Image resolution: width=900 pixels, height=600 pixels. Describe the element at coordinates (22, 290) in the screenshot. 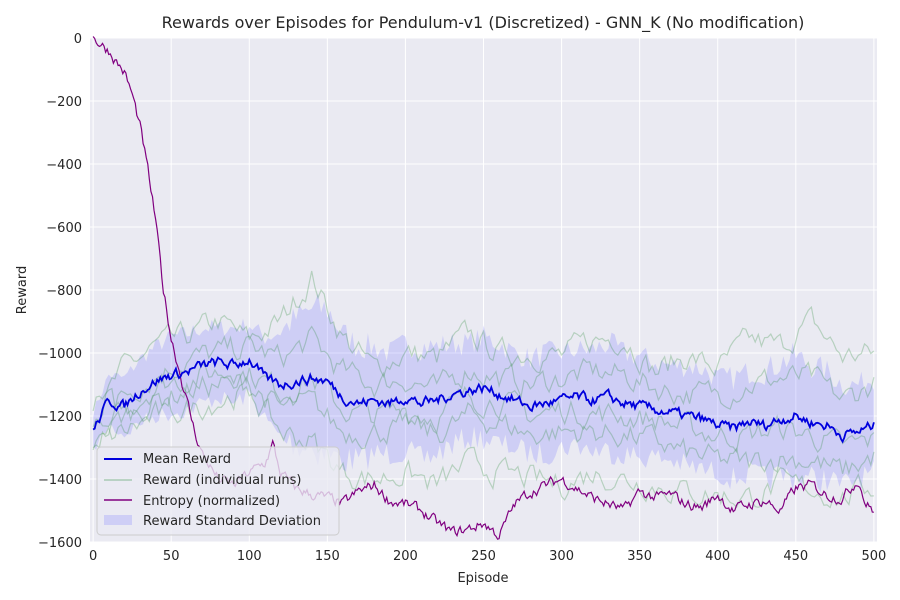

I see `y-axis-label: Reward` at that location.